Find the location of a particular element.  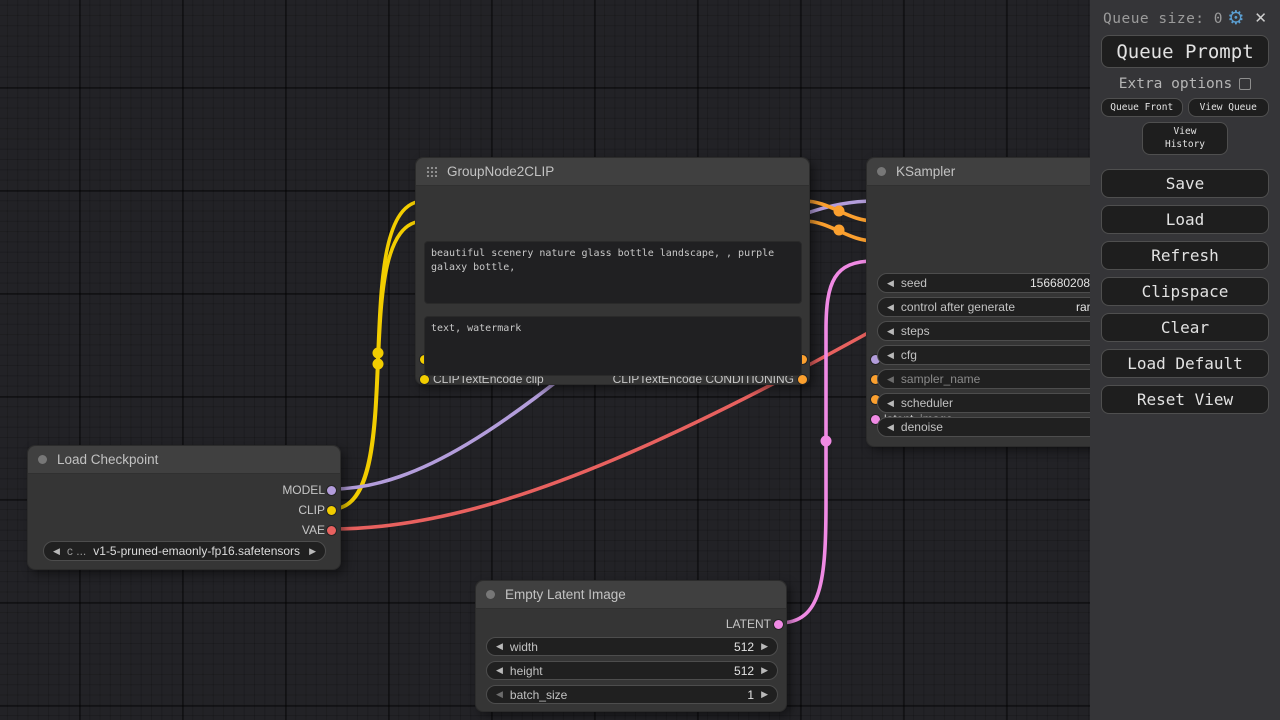

widget-seed: ◀ seed 1566802087 is located at coordinates (1007, 283).